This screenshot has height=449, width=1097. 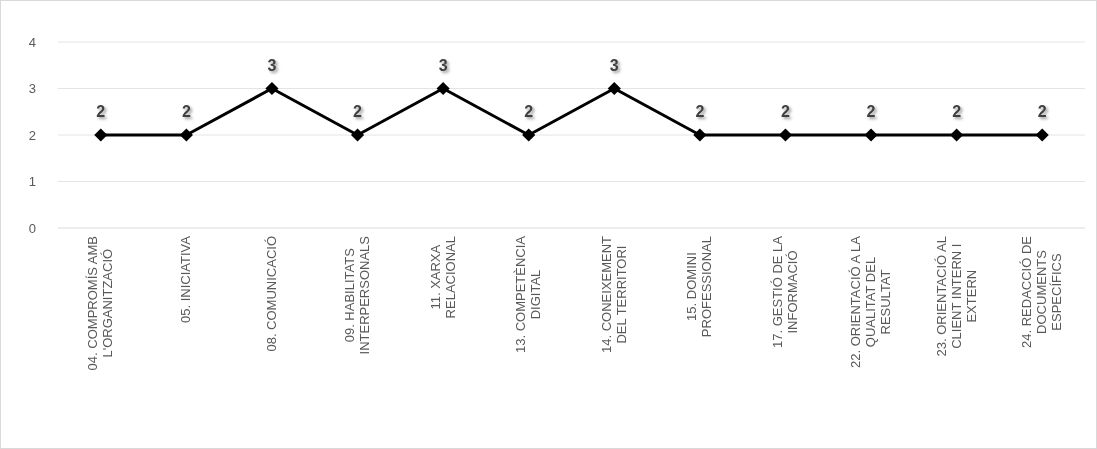 What do you see at coordinates (1042, 291) in the screenshot?
I see `x-tick-label: 24. REDACCIÓ DE DOCUMENTS ESPECÍFICS` at bounding box center [1042, 291].